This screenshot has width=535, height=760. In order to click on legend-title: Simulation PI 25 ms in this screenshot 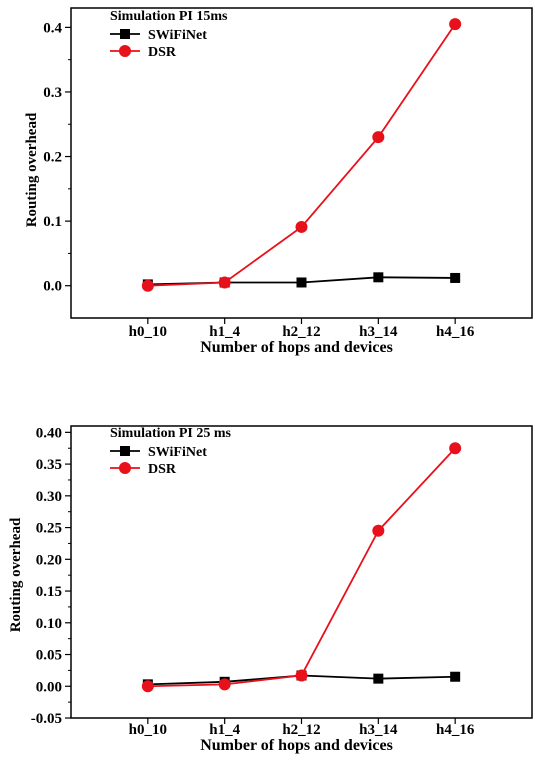, I will do `click(171, 433)`.